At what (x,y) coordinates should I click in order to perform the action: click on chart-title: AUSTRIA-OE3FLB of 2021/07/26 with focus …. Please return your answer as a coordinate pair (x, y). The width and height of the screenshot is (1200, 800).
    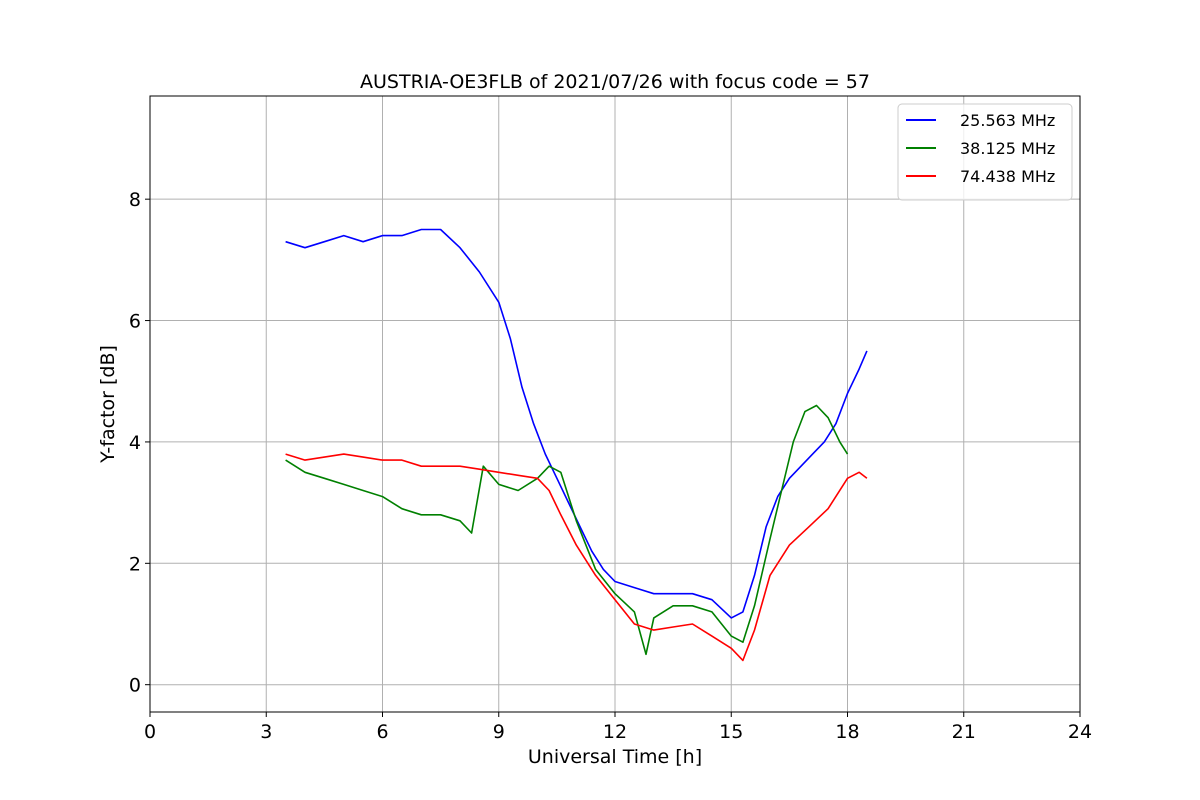
    Looking at the image, I should click on (615, 82).